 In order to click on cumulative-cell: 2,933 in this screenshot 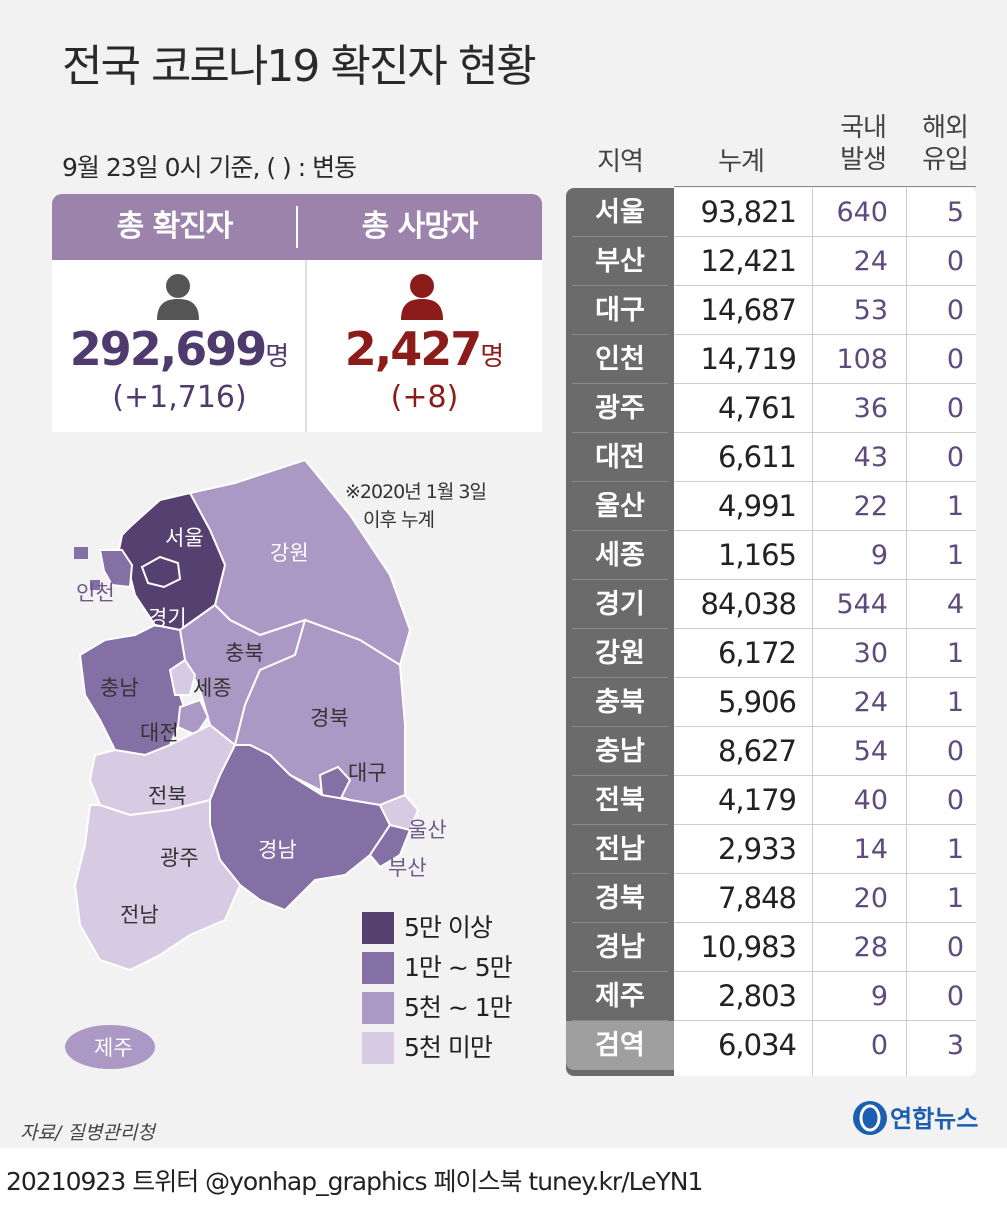, I will do `click(757, 849)`.